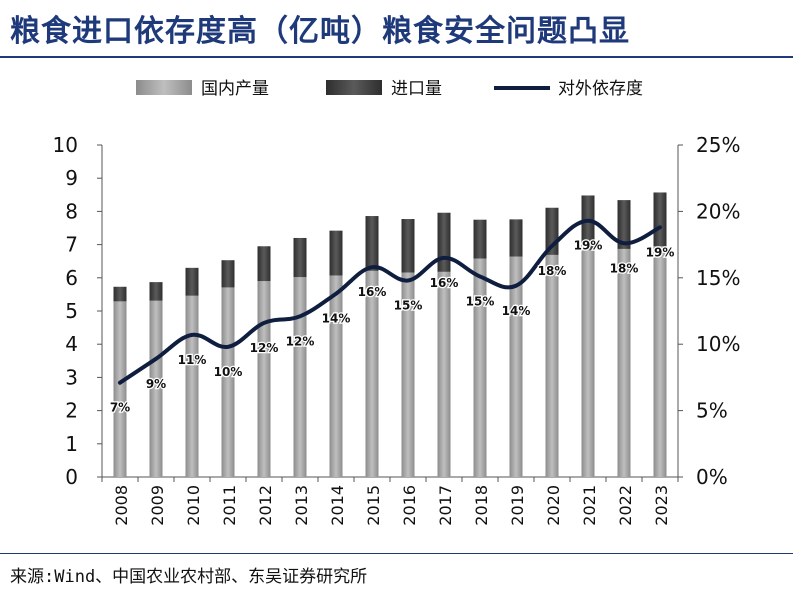 The image size is (793, 593). What do you see at coordinates (389, 89) in the screenshot?
I see `legend: 国内产量 进口量 对外依存度` at bounding box center [389, 89].